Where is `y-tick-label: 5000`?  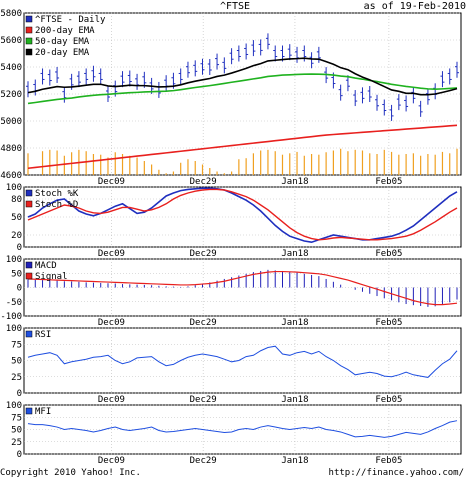 y-tick-label: 5000 is located at coordinates (11, 122).